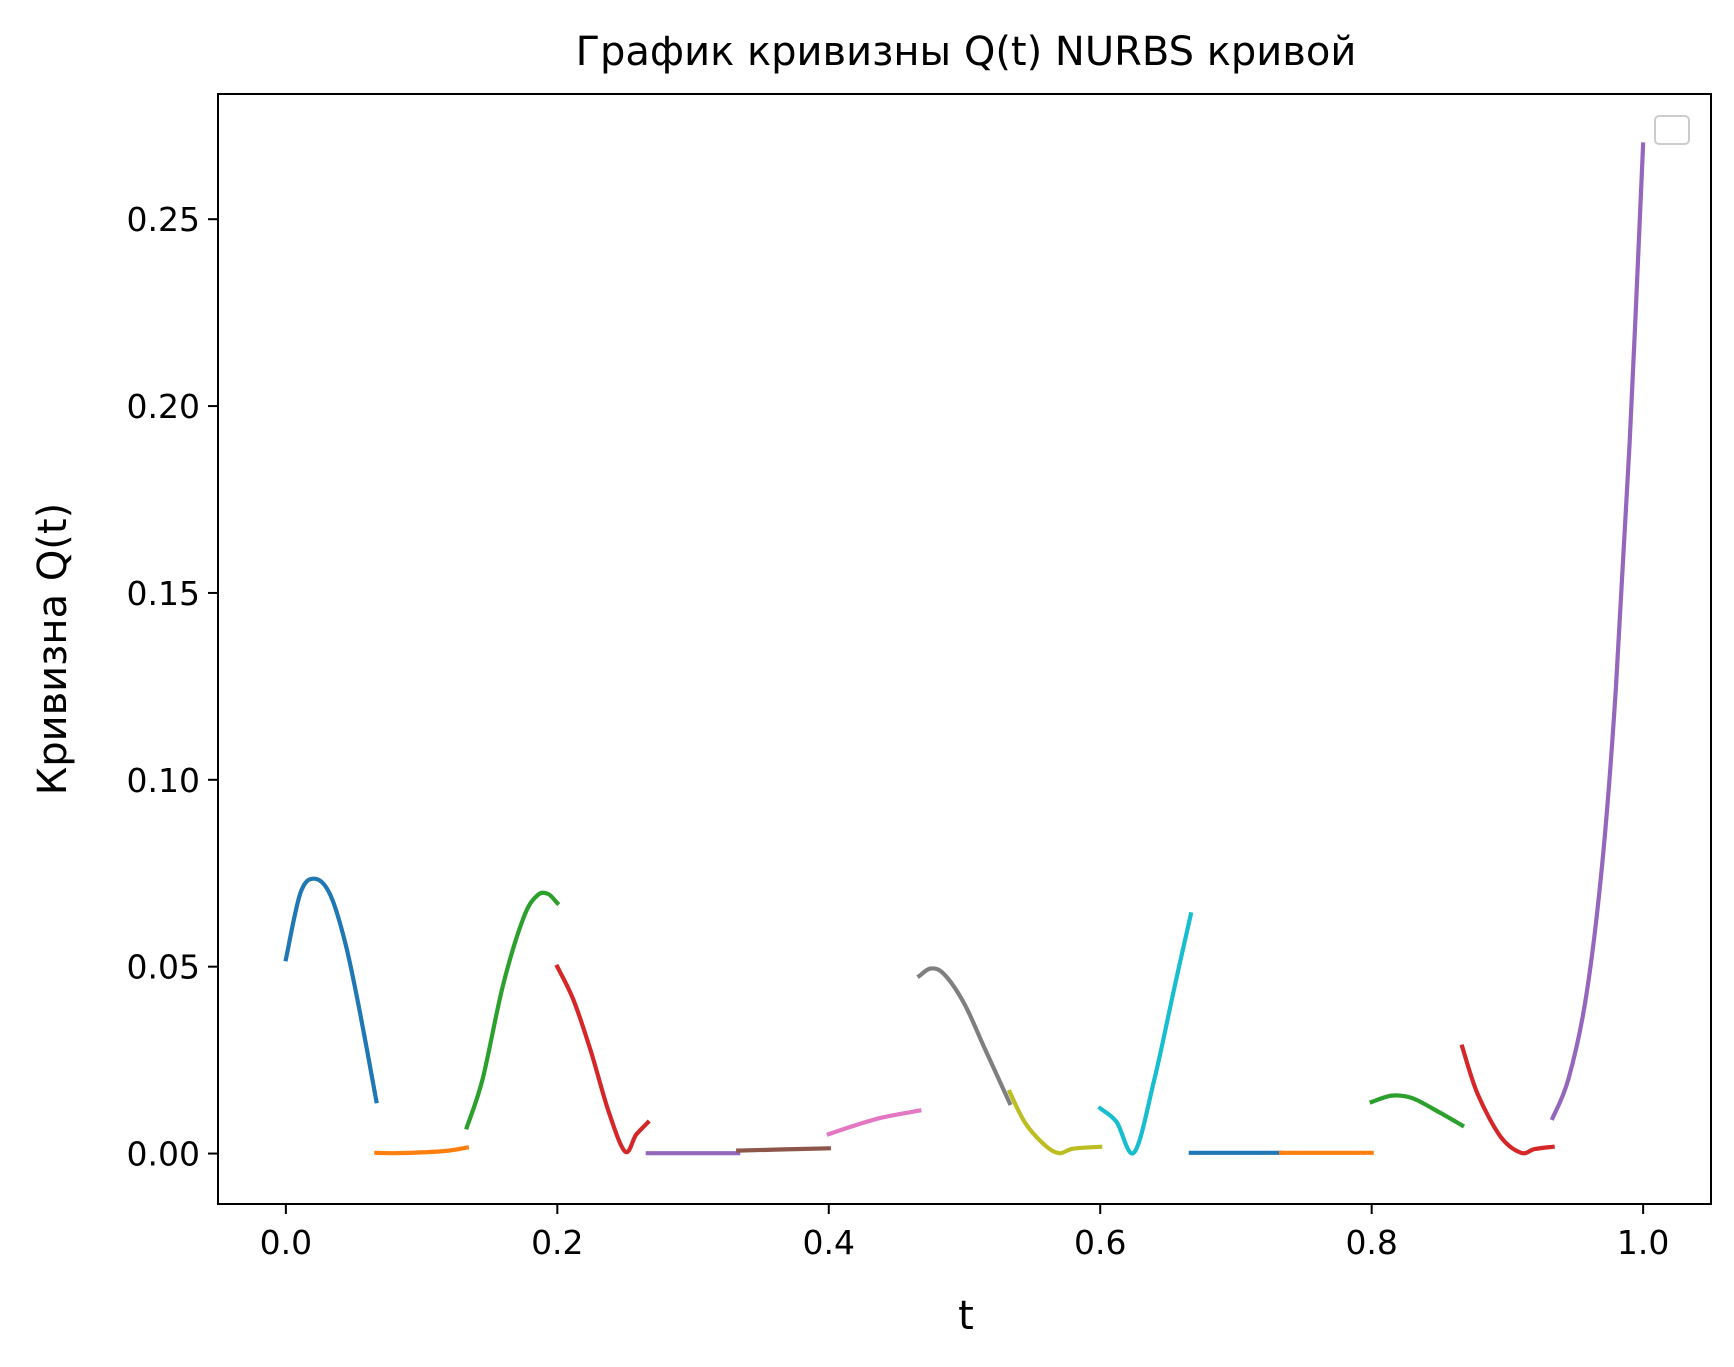 The image size is (1734, 1367). What do you see at coordinates (964, 1233) in the screenshot?
I see `x-axis-ticks: 0.0 0.2 0.4 0.6 0.8 1.0` at bounding box center [964, 1233].